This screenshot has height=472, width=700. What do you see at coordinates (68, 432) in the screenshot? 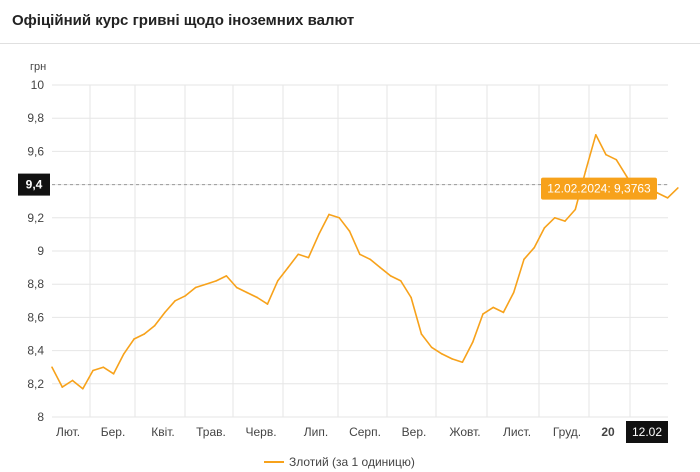
I see `x-tick-label: Лют.` at bounding box center [68, 432].